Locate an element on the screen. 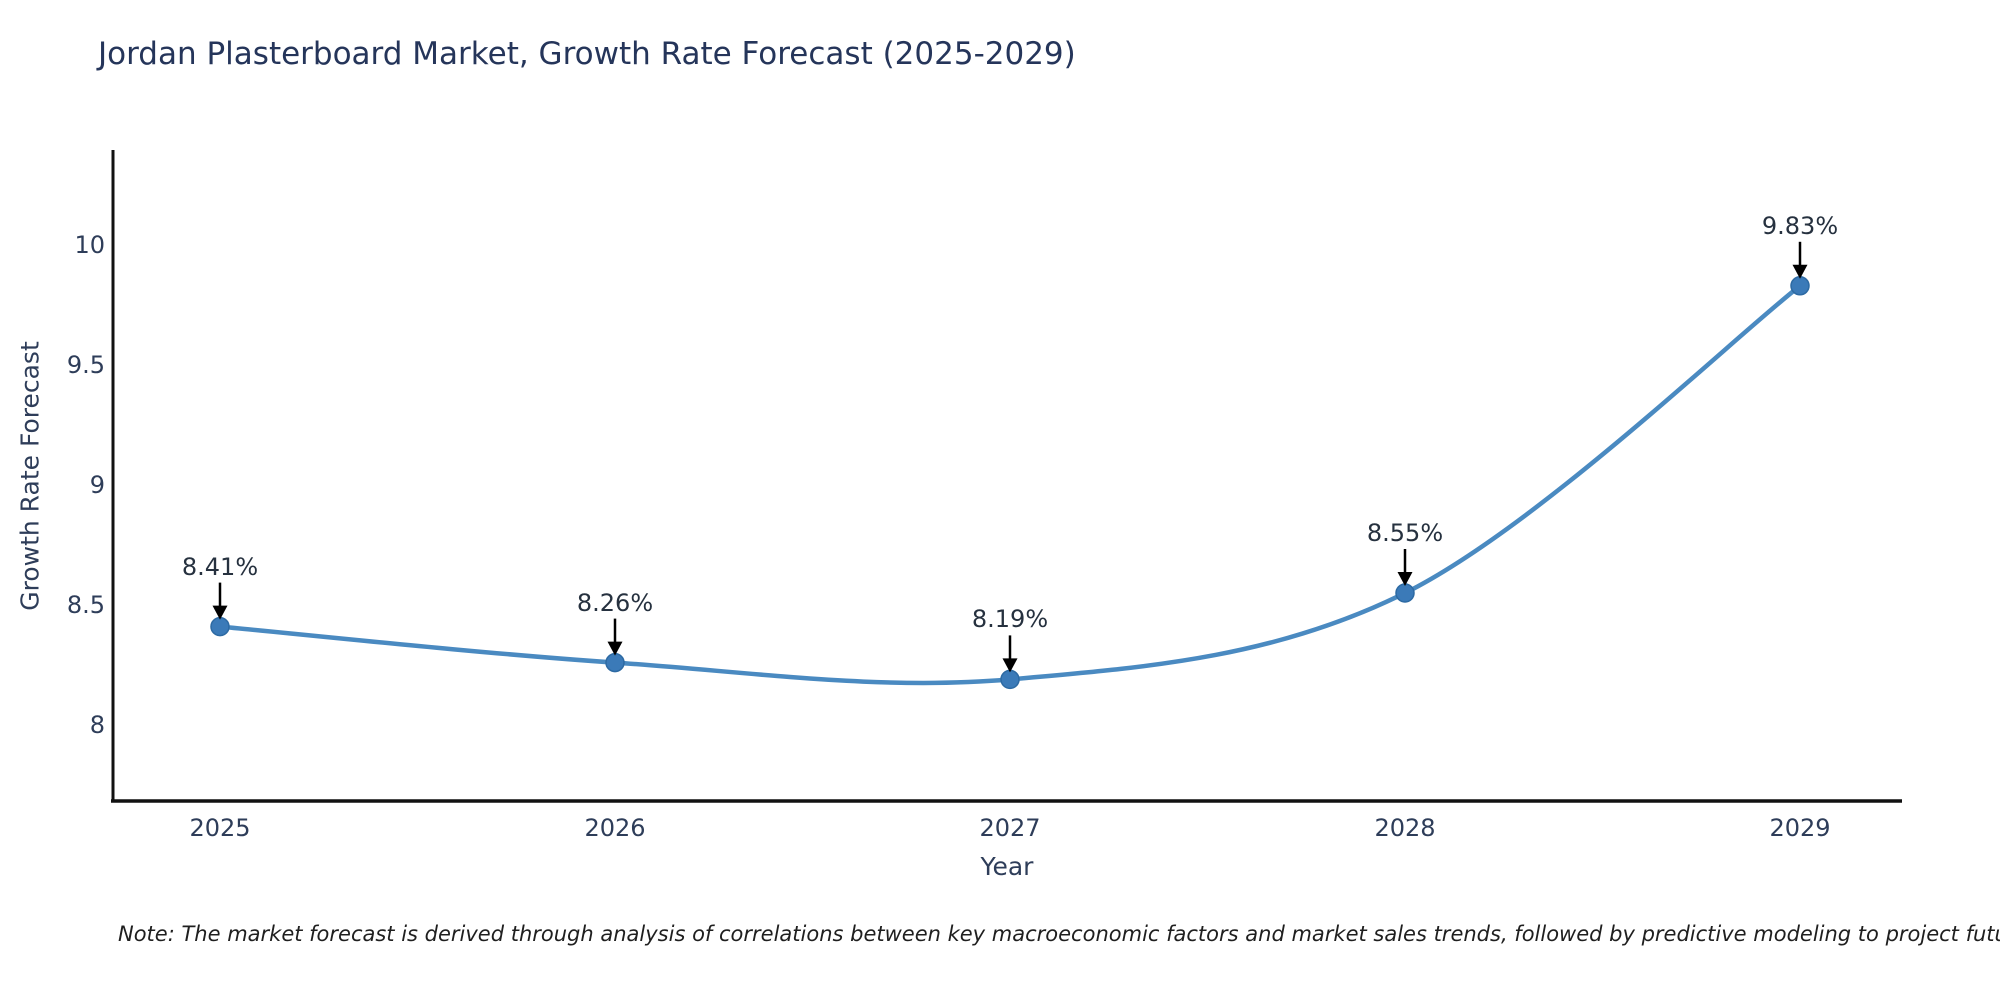  point-value-label: 8.41% is located at coordinates (220, 566).